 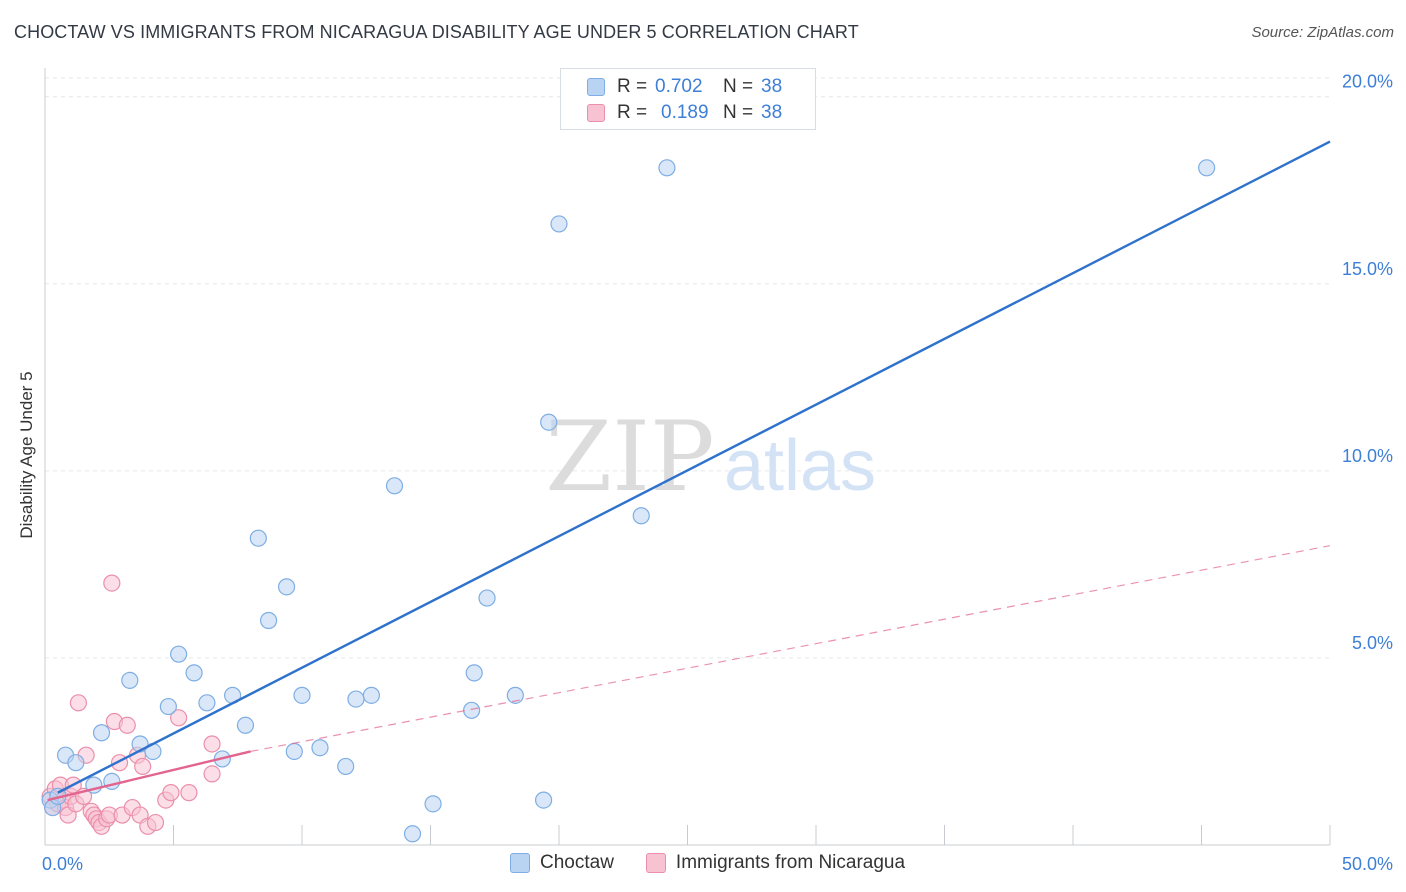 I want to click on legend-item-choctaw: Choctaw, so click(x=562, y=863).